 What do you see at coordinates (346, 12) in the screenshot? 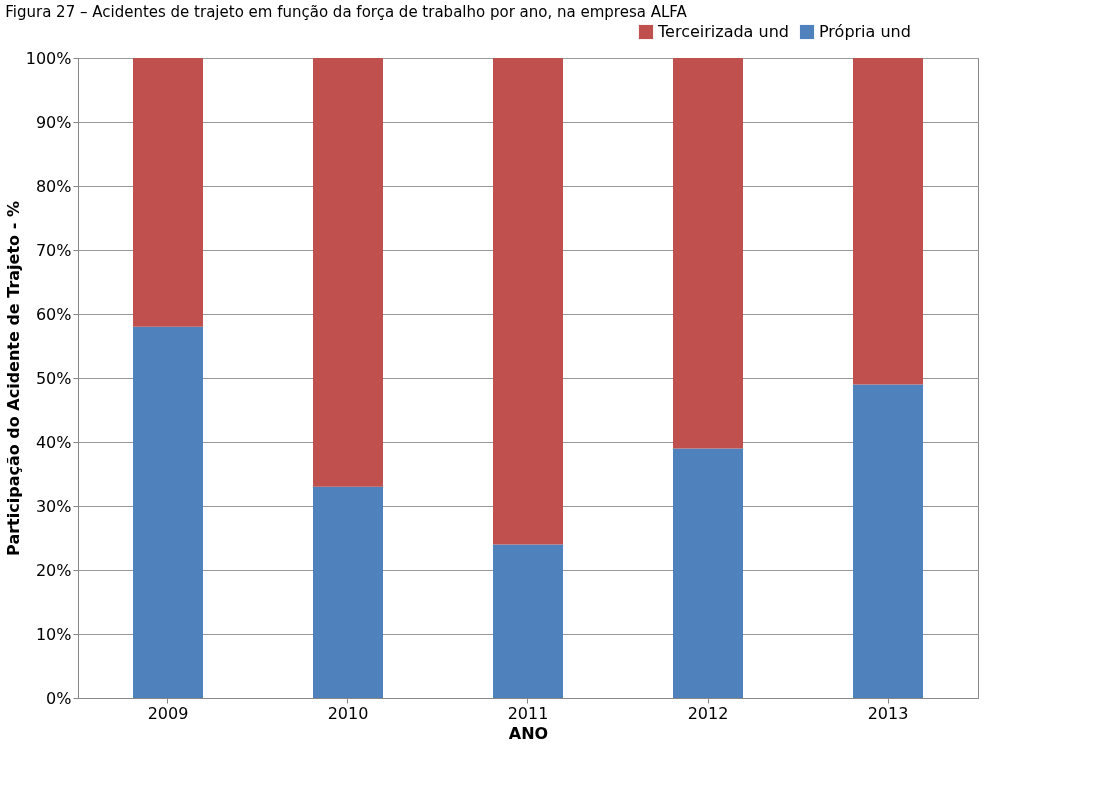
I see `chart-title: Figura 27 – Acidentes de trajeto em função da força de trabalho por ano, na empresa ALFA` at bounding box center [346, 12].